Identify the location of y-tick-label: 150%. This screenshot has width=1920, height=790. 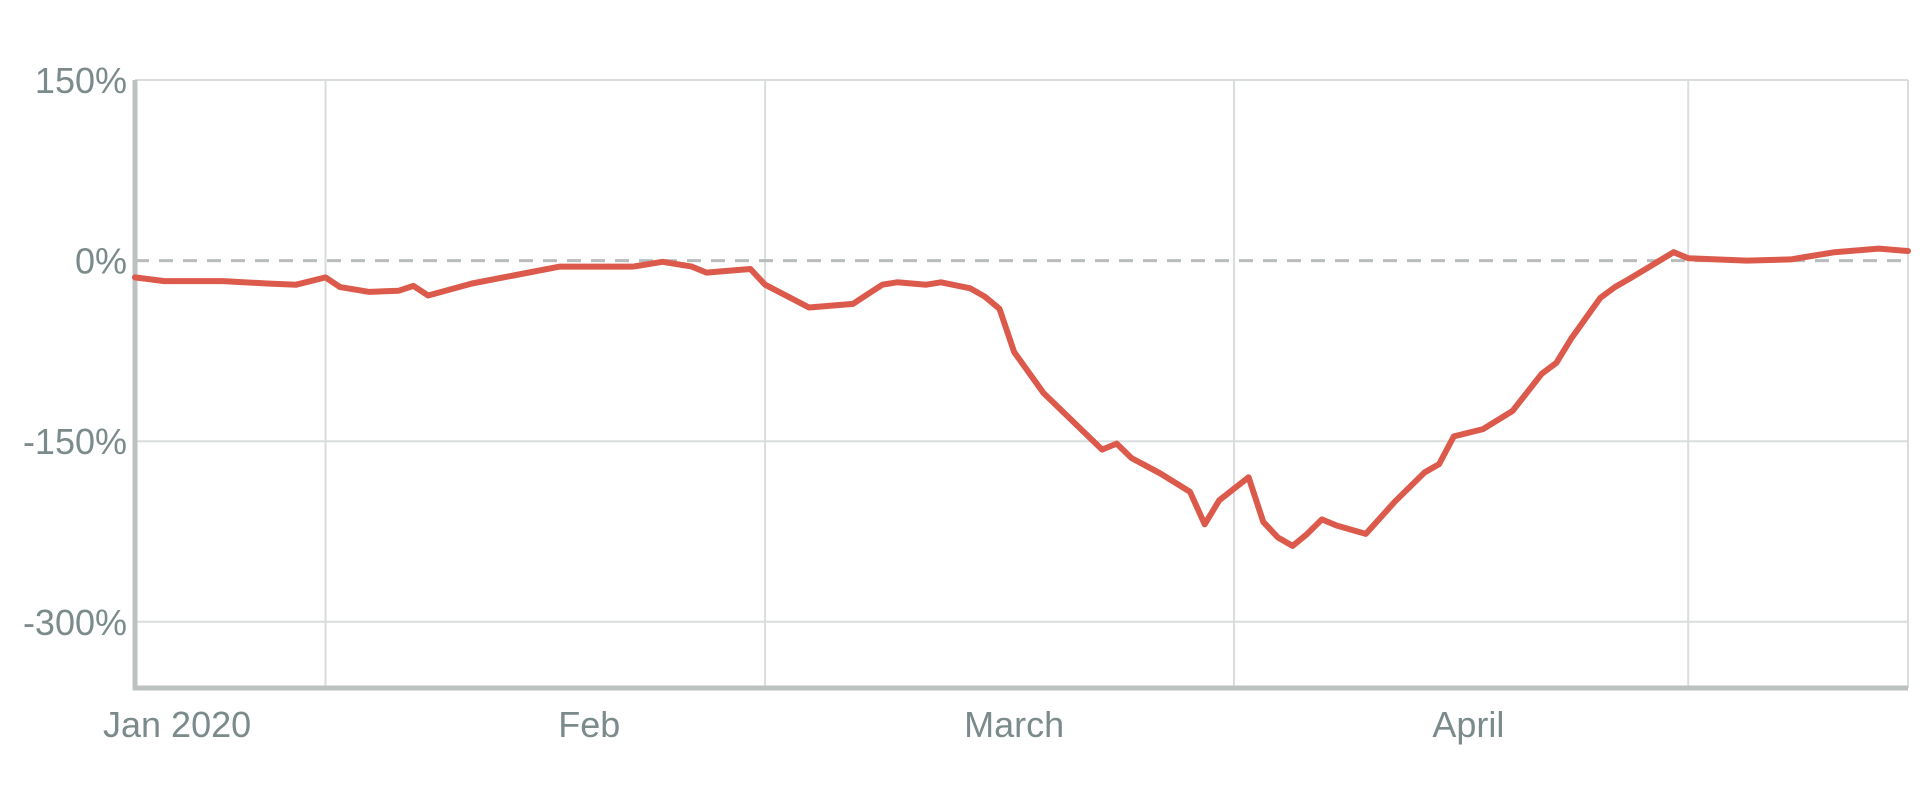
(81, 80).